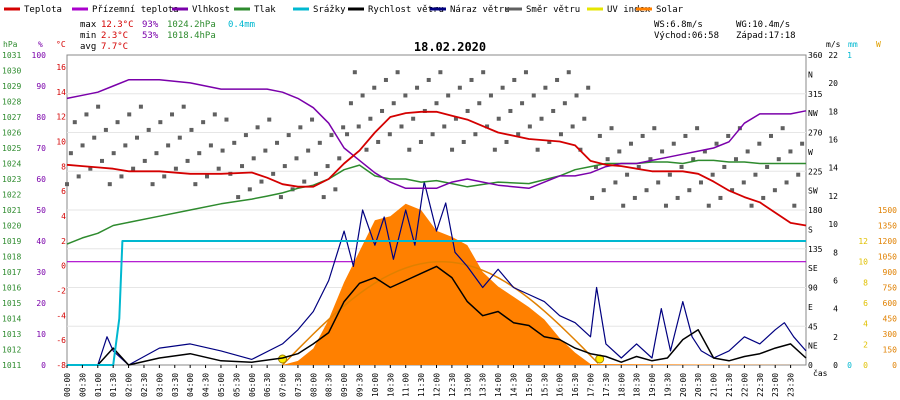  I want to click on tick-label-degc: 4, so click(63, 216).